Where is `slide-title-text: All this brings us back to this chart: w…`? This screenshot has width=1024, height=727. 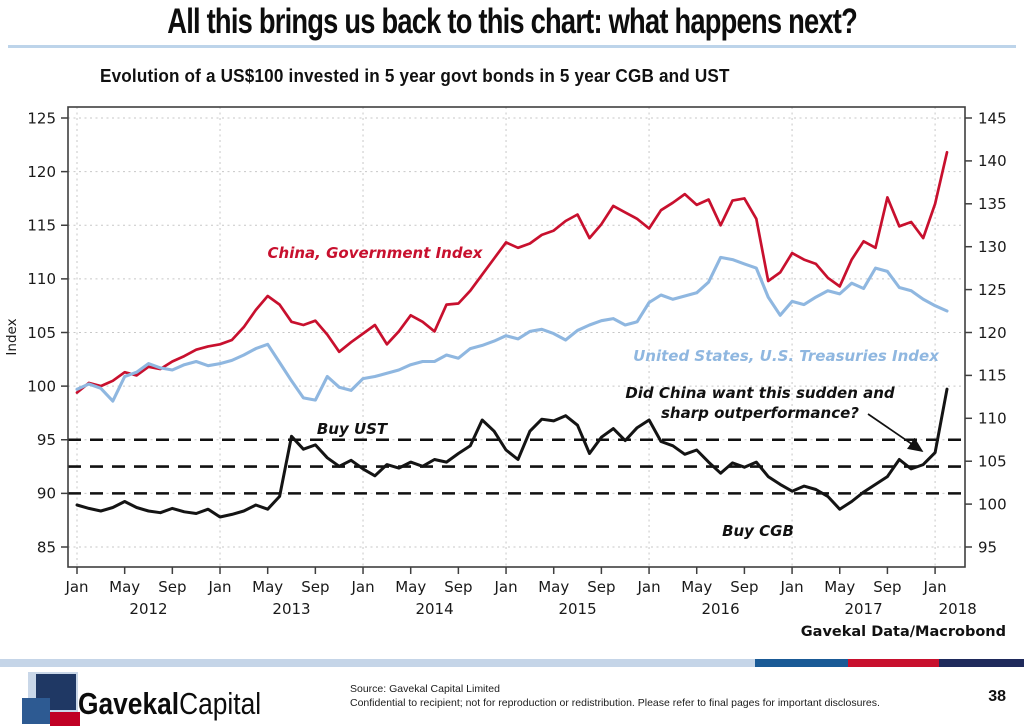
slide-title-text: All this brings us back to this chart: w… is located at coordinates (512, 21).